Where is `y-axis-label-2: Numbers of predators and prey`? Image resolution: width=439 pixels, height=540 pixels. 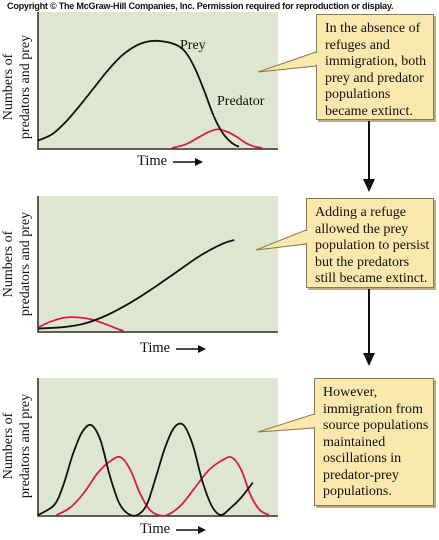
y-axis-label-2: Numbers of predators and prey is located at coordinates (18, 264).